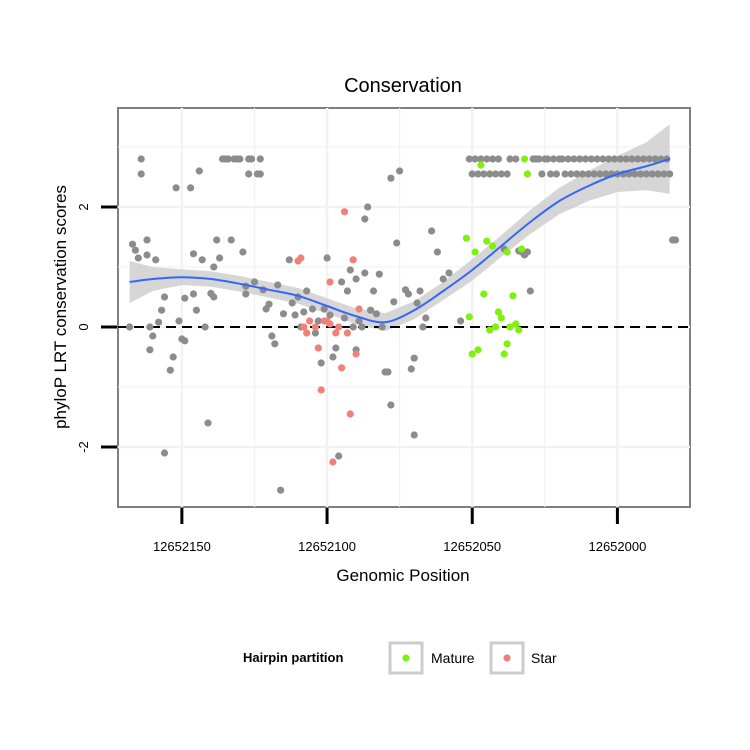  Describe the element at coordinates (544, 658) in the screenshot. I see `legend-label-star: Star` at that location.